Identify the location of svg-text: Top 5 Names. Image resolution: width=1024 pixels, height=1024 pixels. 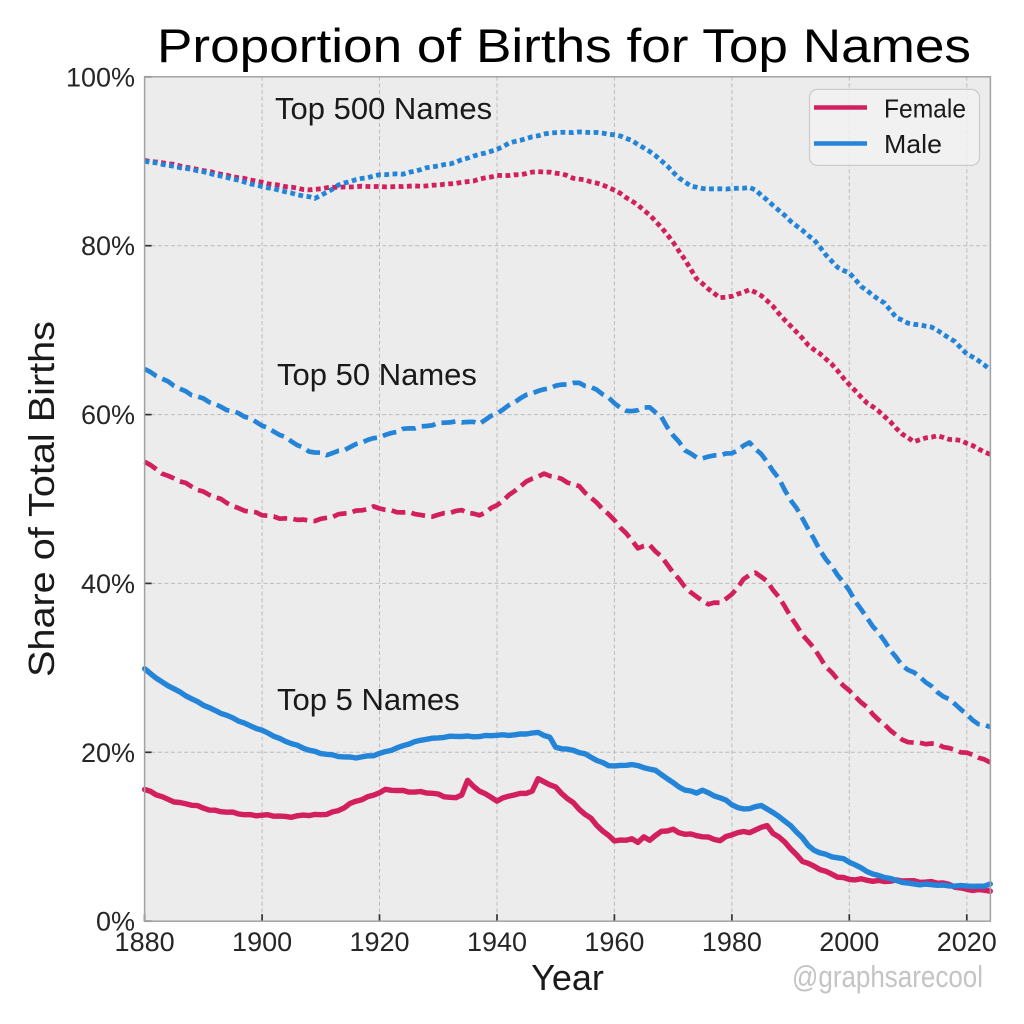
(368, 699).